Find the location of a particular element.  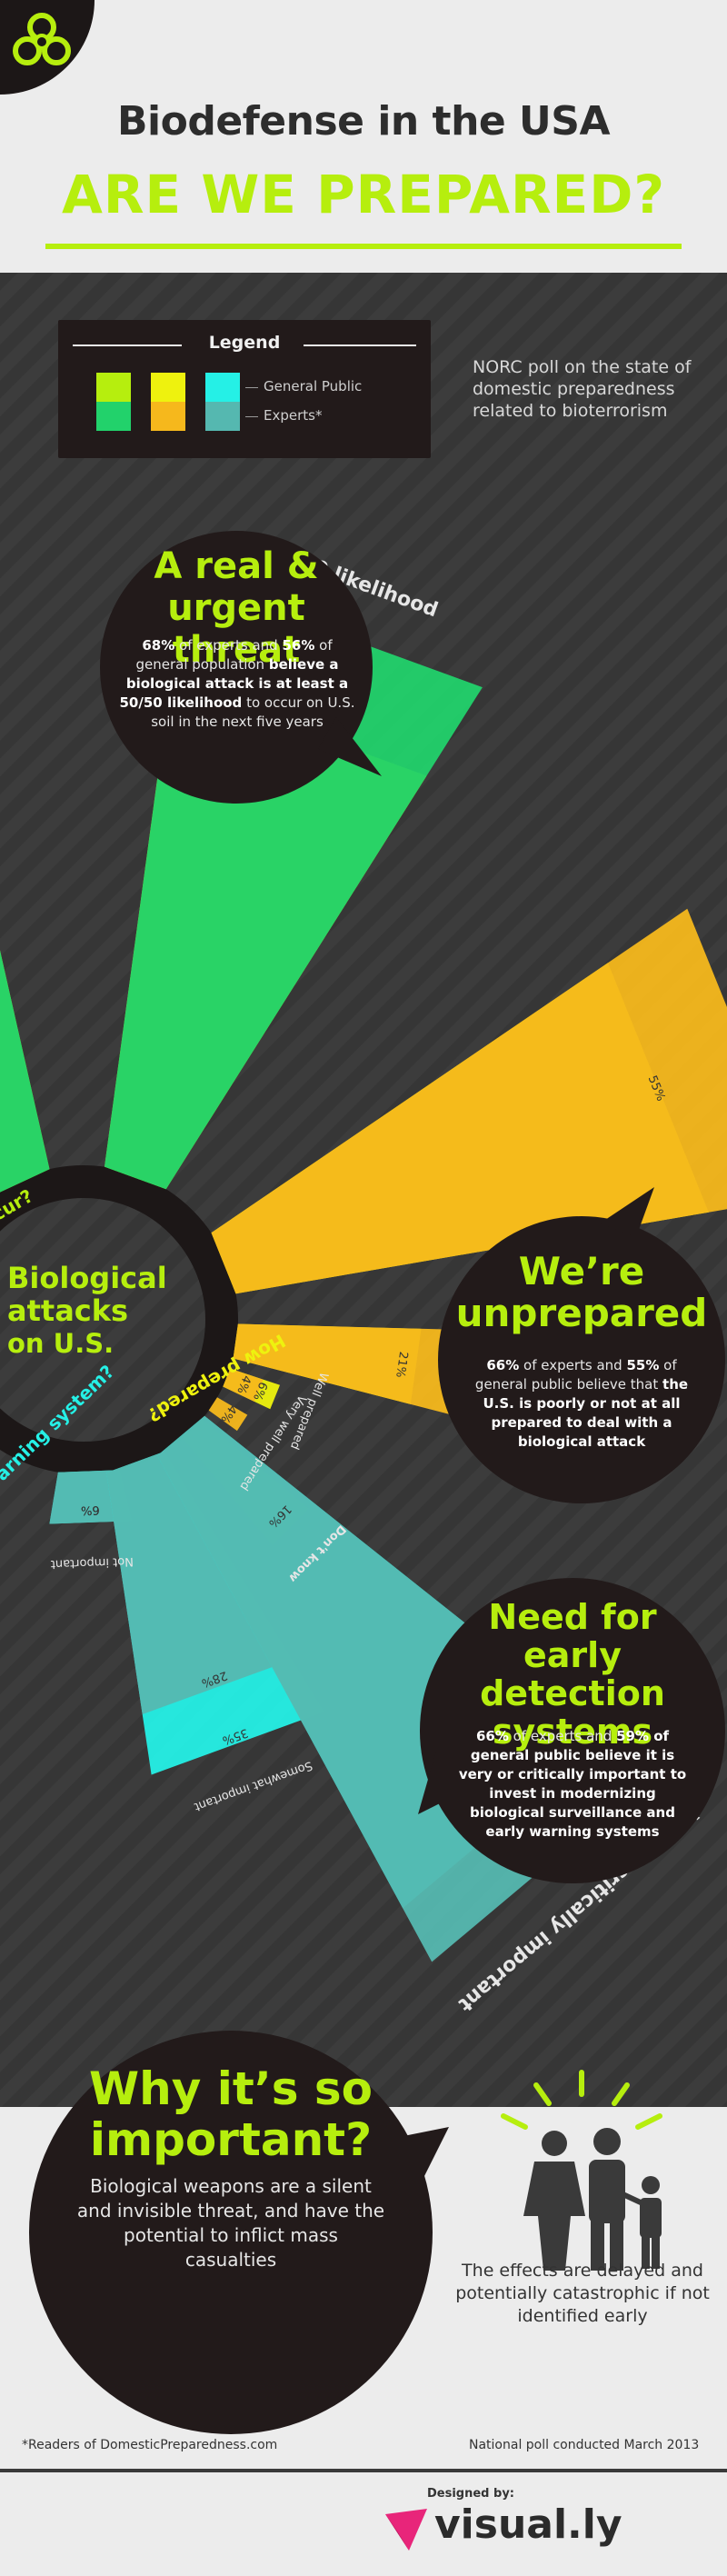

value-label-1-2-public: 6% is located at coordinates (260, 1391).